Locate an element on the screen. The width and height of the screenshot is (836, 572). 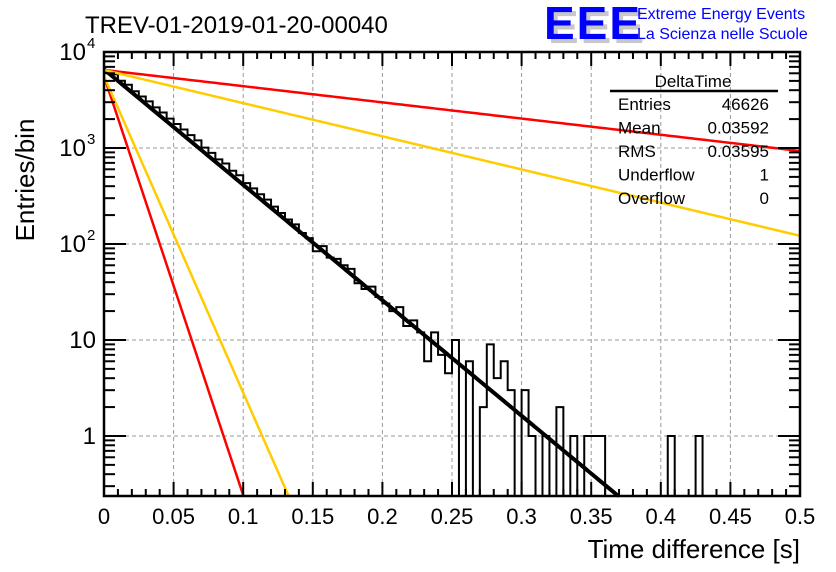
stats-row-value: 0.03592 is located at coordinates (738, 128).